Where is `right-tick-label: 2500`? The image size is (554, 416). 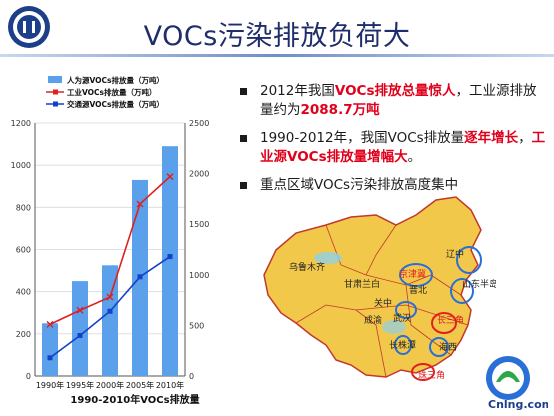 right-tick-label: 2500 is located at coordinates (199, 123).